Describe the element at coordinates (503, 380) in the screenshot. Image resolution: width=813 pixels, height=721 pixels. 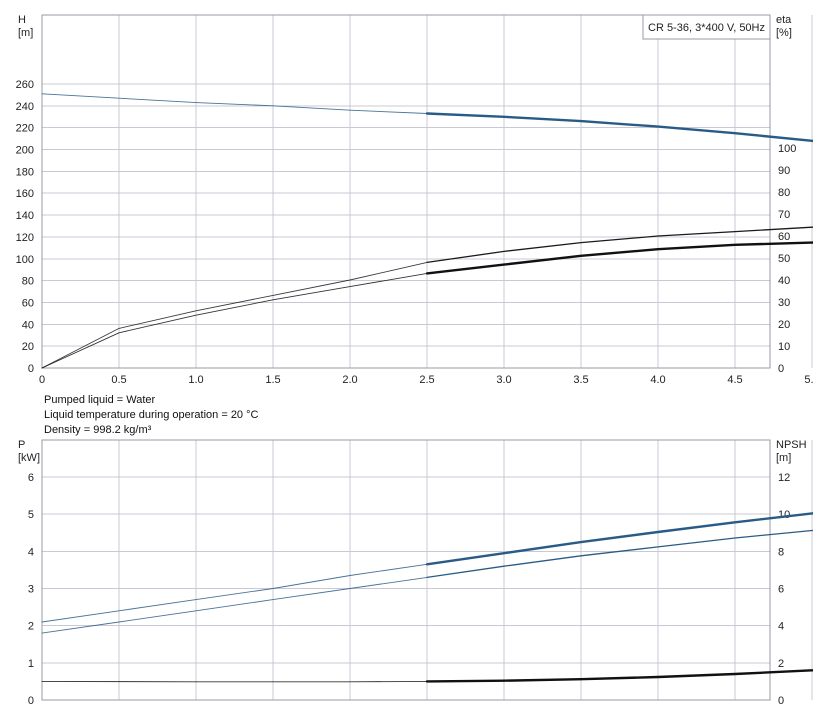
I see `top-x-tick-label: 3.0` at that location.